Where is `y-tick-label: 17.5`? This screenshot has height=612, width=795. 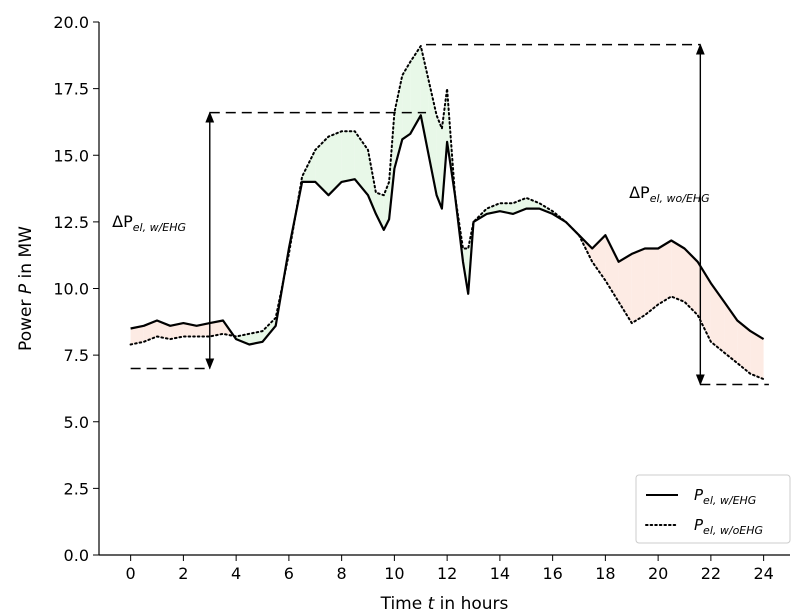
y-tick-label: 17.5 is located at coordinates (71, 89).